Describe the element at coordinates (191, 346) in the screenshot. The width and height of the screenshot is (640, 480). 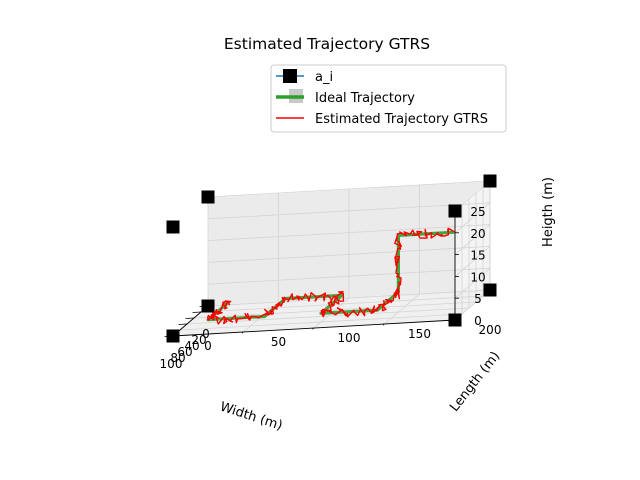
I see `x-tick-label: 40` at that location.